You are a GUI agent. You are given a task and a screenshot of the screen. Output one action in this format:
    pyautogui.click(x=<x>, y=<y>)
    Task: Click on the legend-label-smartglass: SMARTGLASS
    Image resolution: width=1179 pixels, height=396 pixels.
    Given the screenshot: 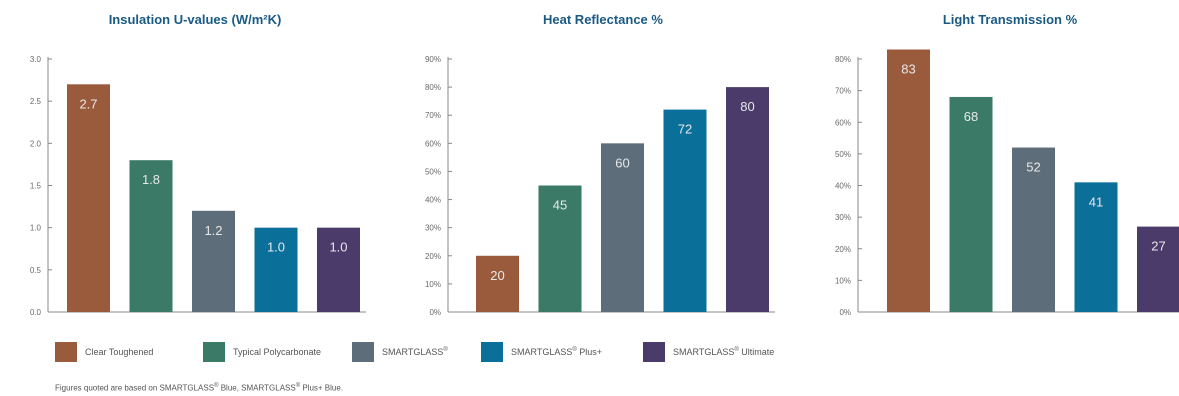 What is the action you would take?
    pyautogui.click(x=413, y=352)
    